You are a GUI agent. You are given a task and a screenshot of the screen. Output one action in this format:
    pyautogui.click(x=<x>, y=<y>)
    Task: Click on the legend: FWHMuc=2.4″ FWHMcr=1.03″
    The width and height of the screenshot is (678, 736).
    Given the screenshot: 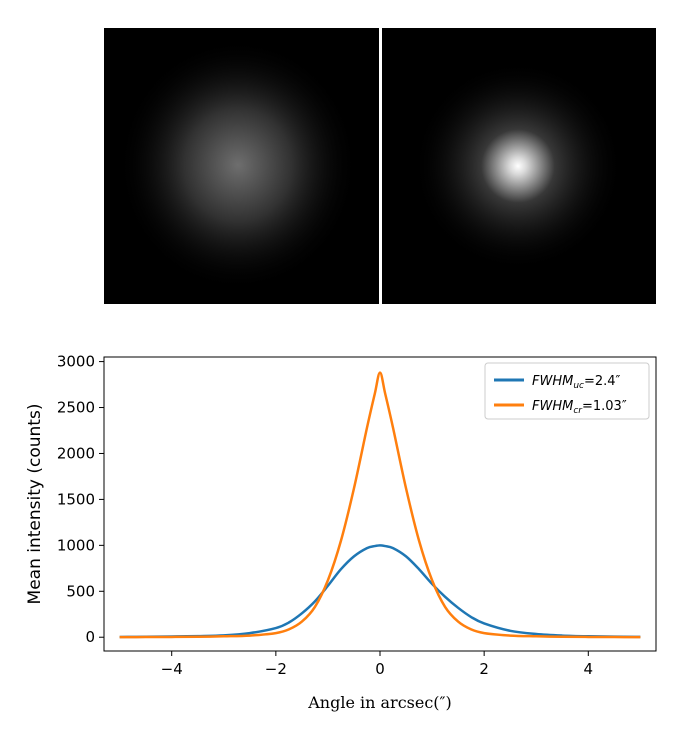 What is the action you would take?
    pyautogui.click(x=567, y=391)
    